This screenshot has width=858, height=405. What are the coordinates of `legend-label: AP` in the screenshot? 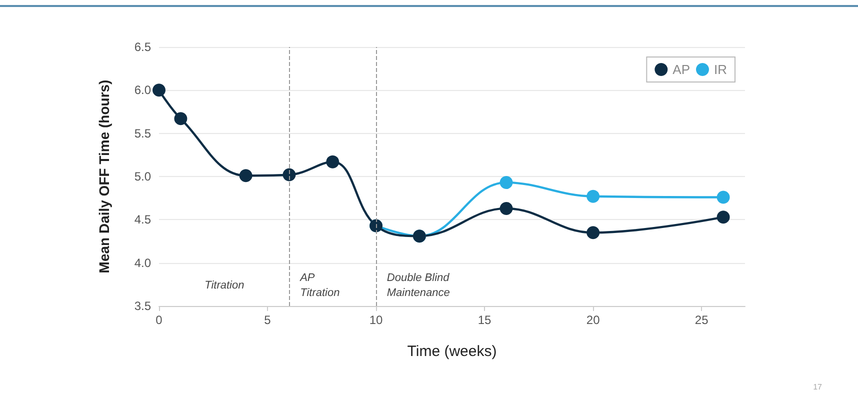 It's located at (681, 69).